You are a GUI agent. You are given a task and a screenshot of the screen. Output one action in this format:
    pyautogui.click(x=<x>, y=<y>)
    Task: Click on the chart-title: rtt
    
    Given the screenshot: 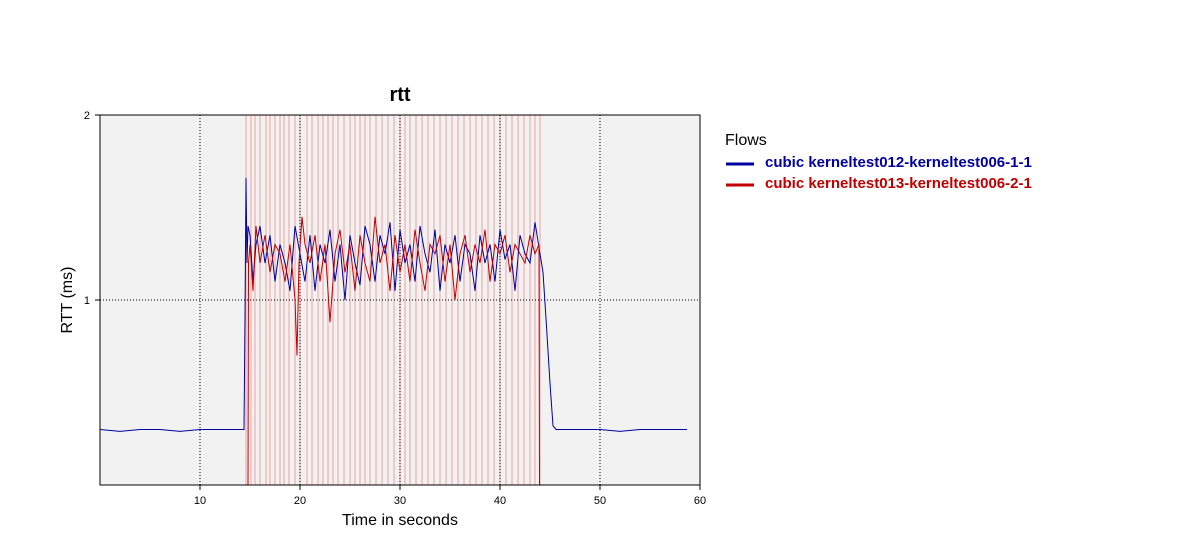 What is the action you would take?
    pyautogui.click(x=399, y=95)
    